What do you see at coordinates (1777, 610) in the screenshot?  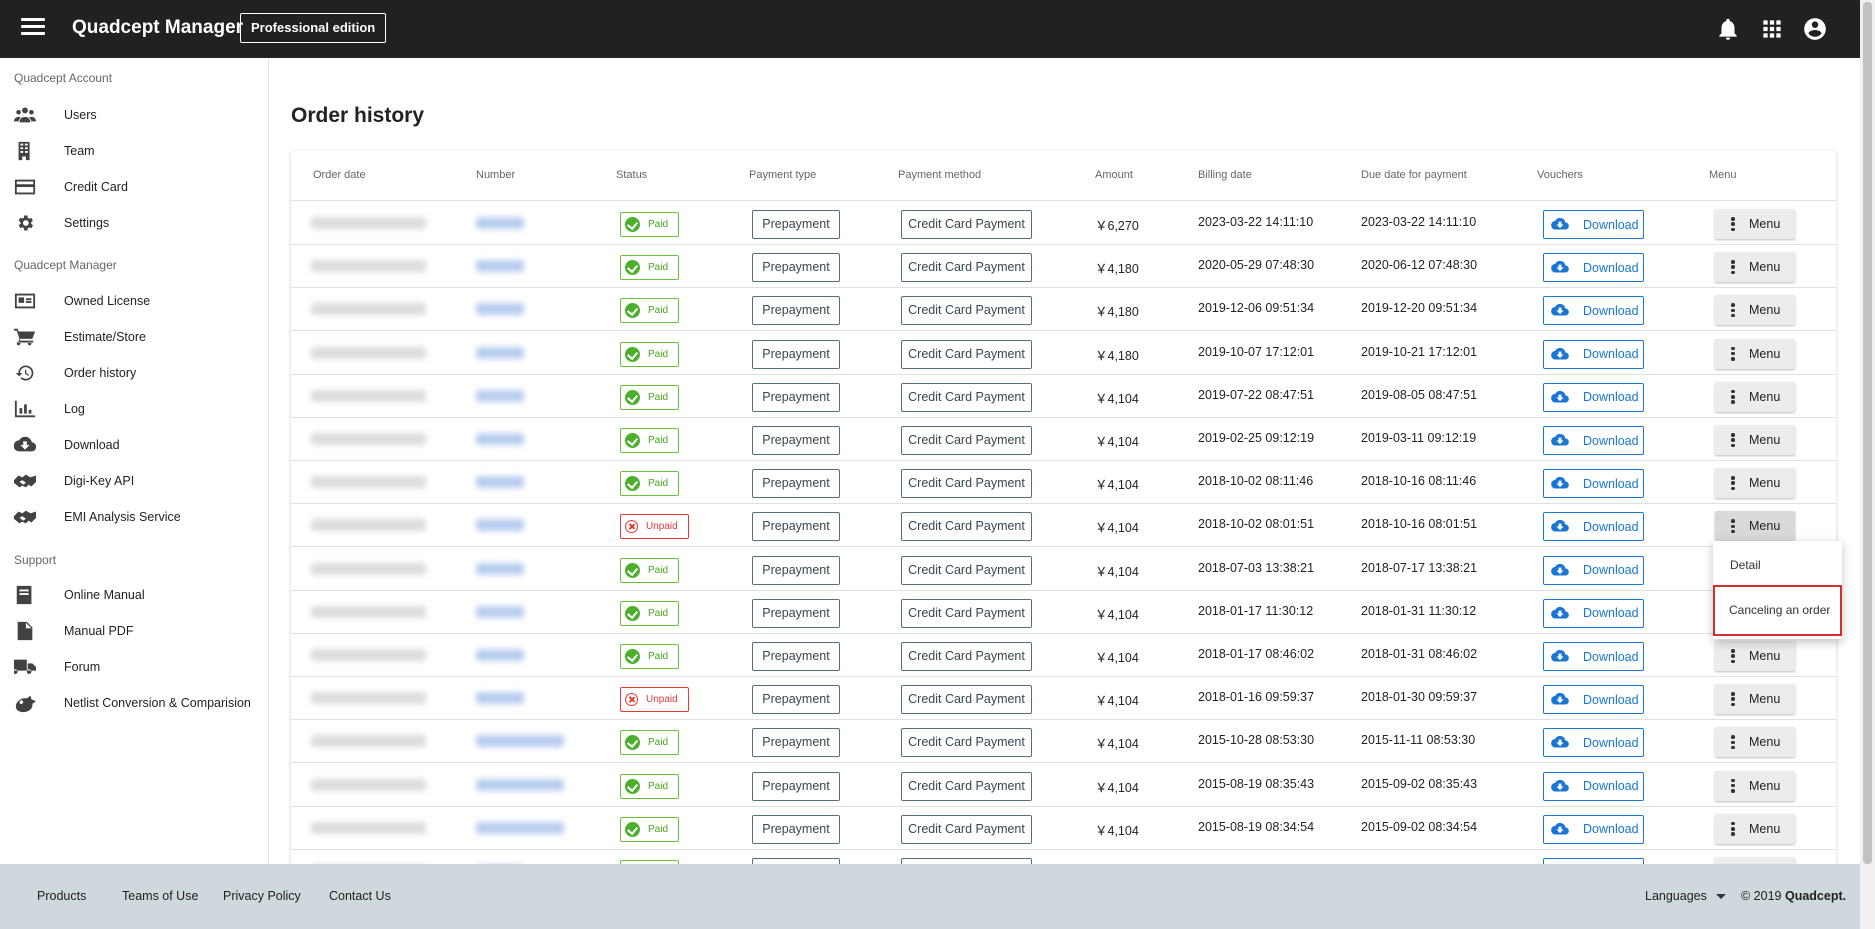 I see `menu-item-canceling-an-order: Canceling an order` at bounding box center [1777, 610].